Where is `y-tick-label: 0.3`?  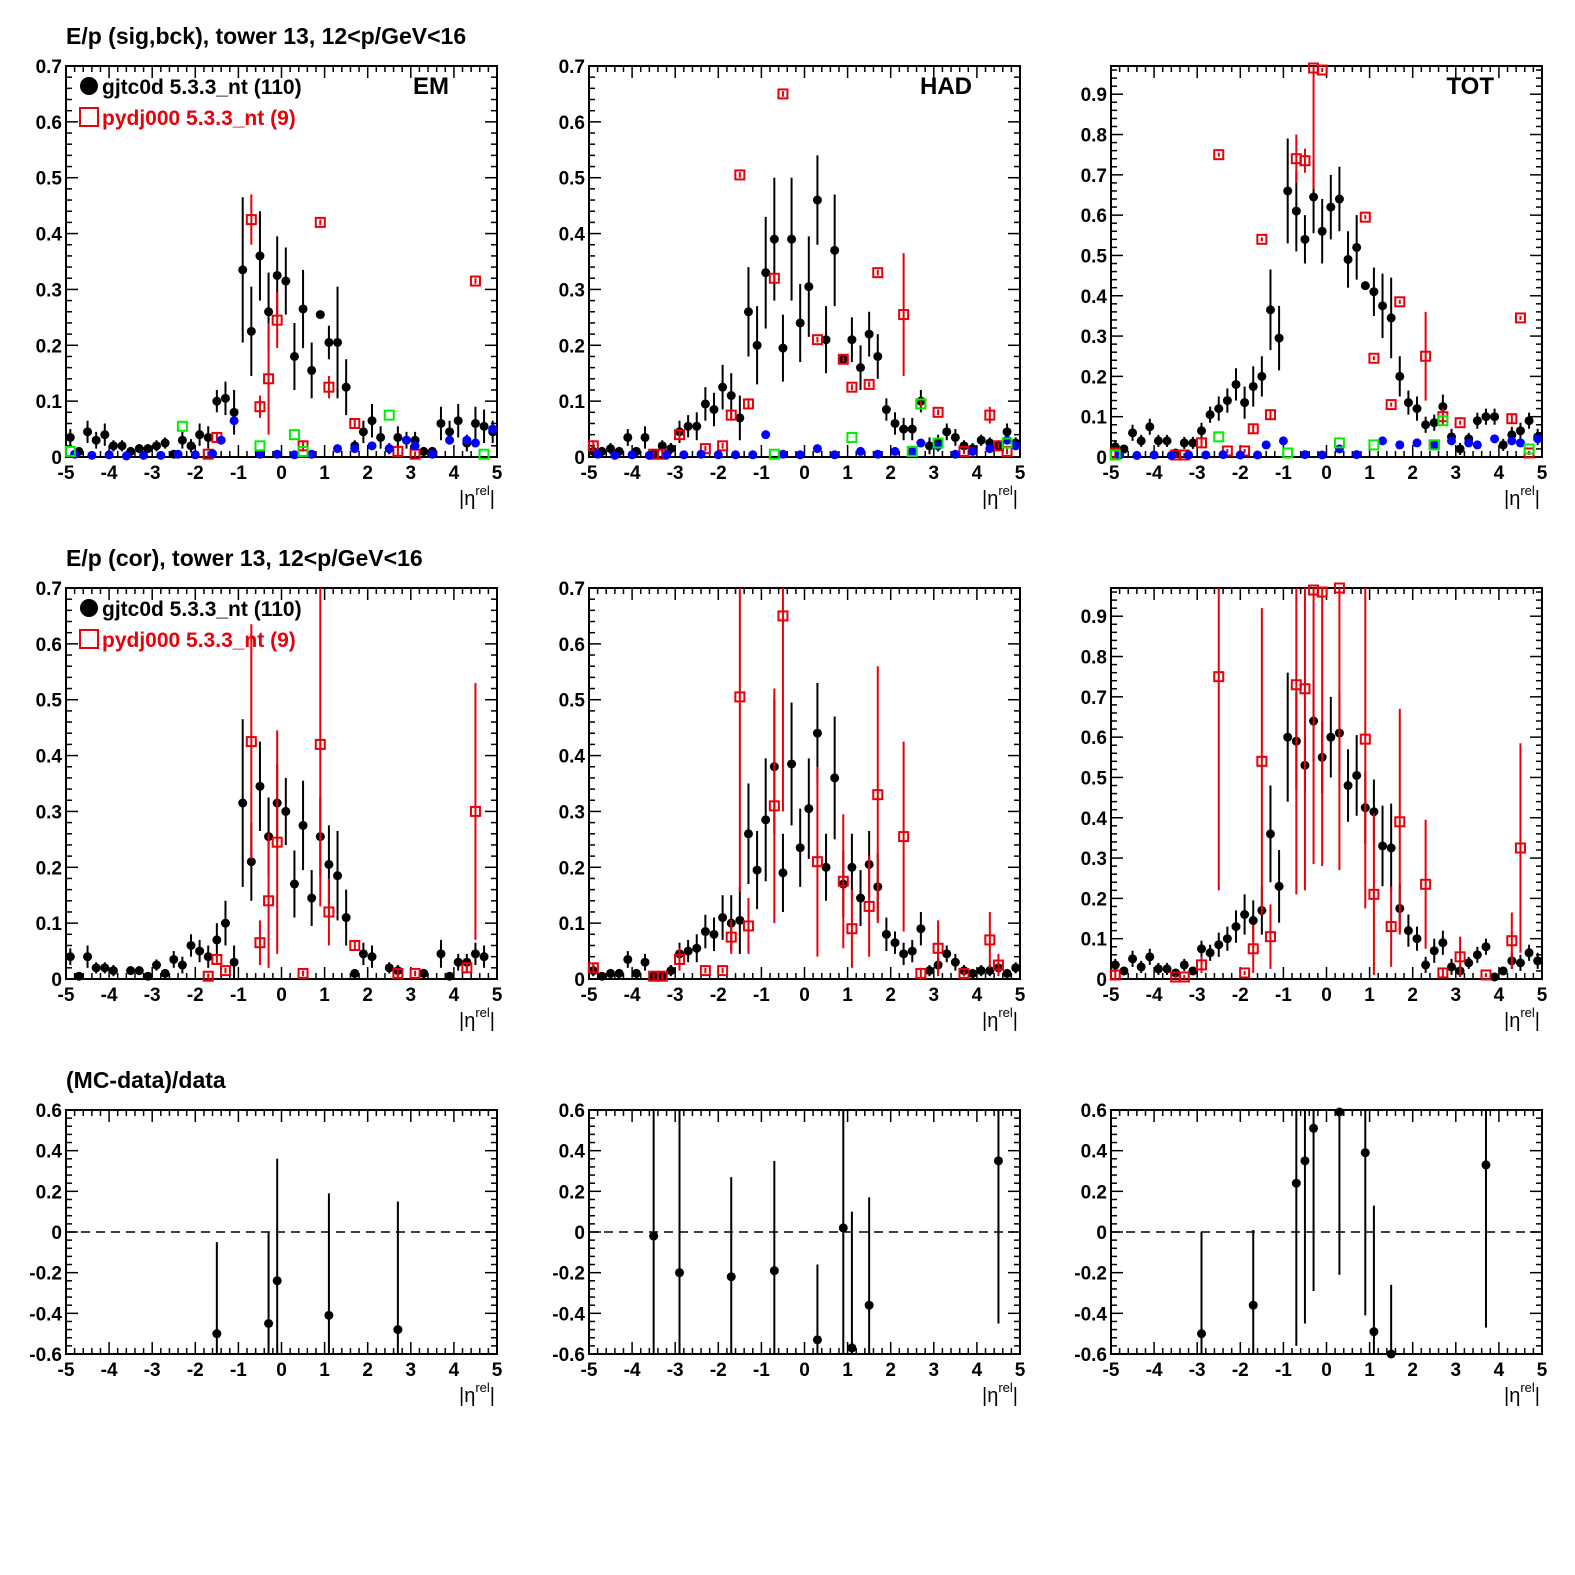
y-tick-label: 0.3 is located at coordinates (49, 290).